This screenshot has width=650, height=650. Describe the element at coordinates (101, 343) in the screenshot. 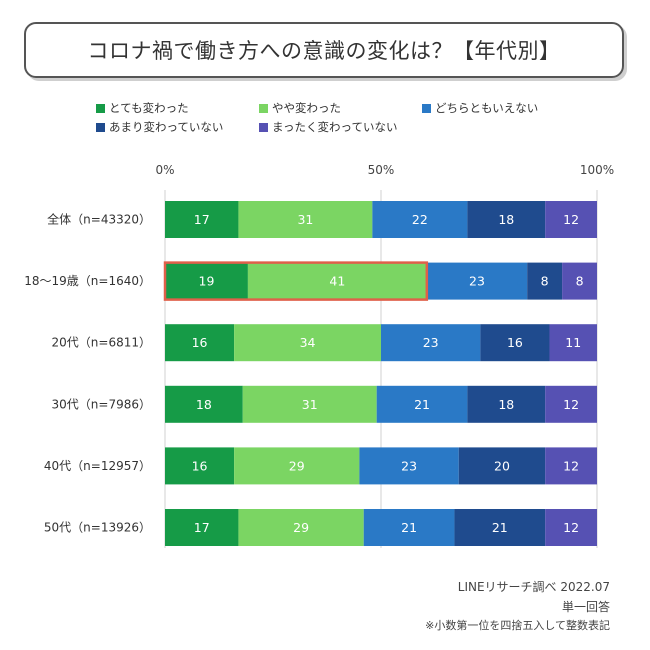

I see `category-label-2: 20代（n=6811）` at that location.